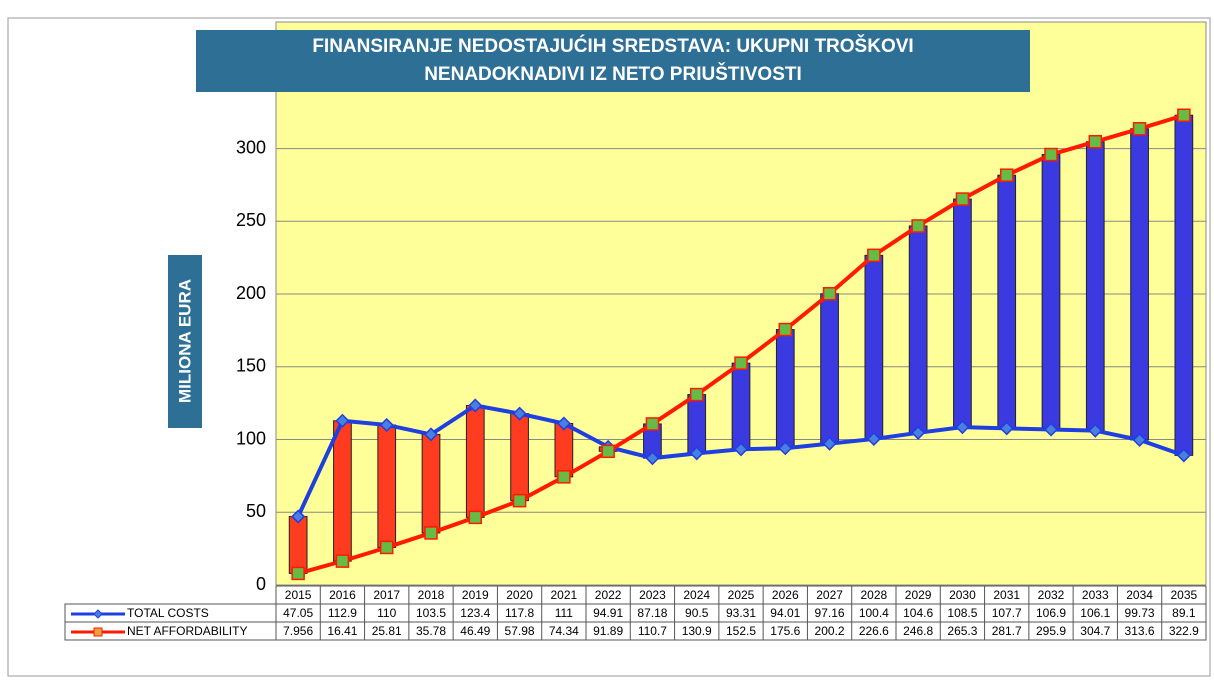 This screenshot has width=1214, height=689. What do you see at coordinates (564, 613) in the screenshot?
I see `table-value: 111` at bounding box center [564, 613].